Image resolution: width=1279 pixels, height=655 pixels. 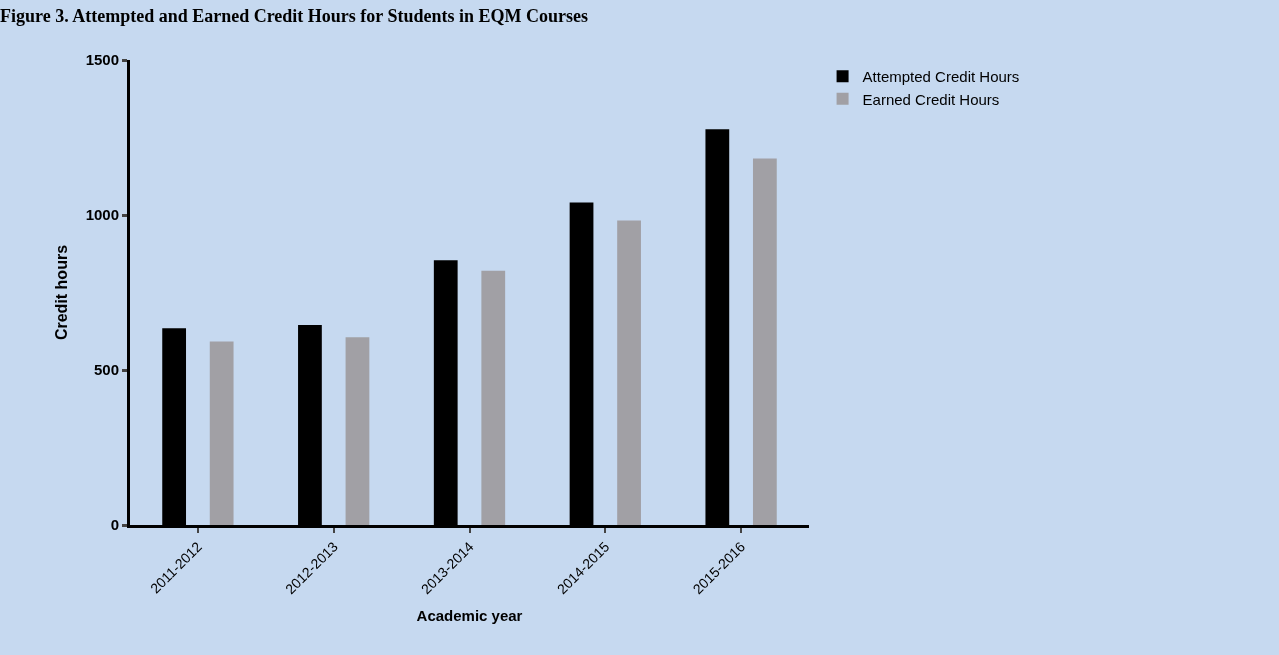 What do you see at coordinates (469, 616) in the screenshot?
I see `x-axis-title: Academic year` at bounding box center [469, 616].